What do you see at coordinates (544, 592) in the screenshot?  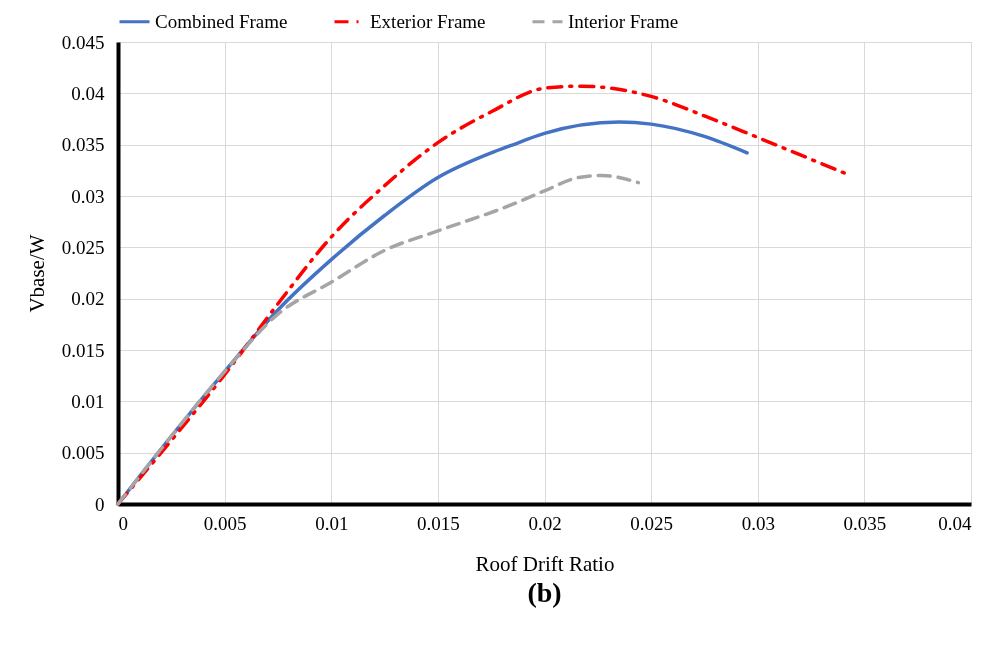 I see `text: (b)` at bounding box center [544, 592].